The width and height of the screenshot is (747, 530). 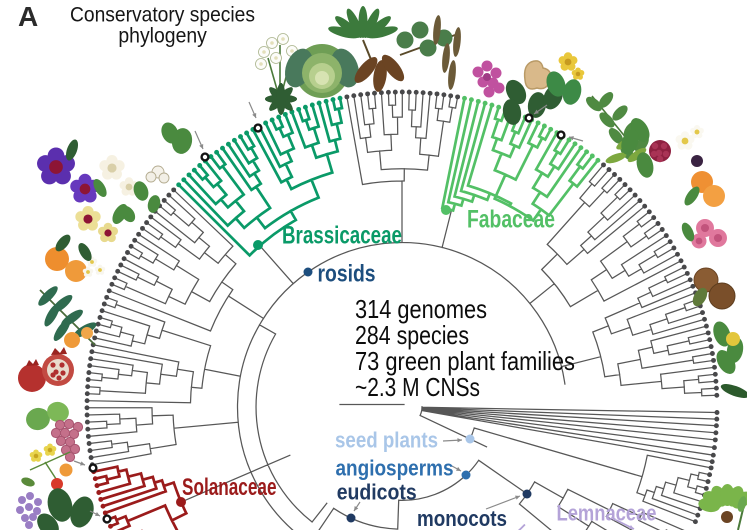 I want to click on svg-text: phylogeny, so click(x=162, y=36).